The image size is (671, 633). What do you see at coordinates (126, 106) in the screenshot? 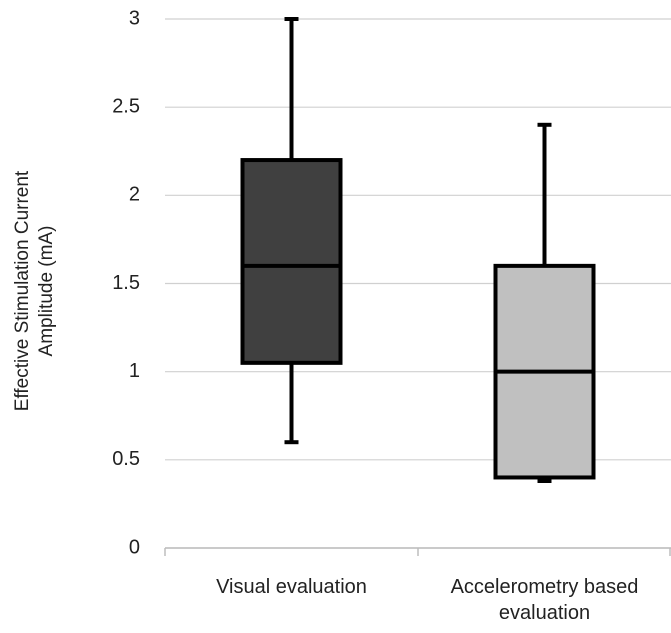
I see `y-tick-label: 2.5` at bounding box center [126, 106].